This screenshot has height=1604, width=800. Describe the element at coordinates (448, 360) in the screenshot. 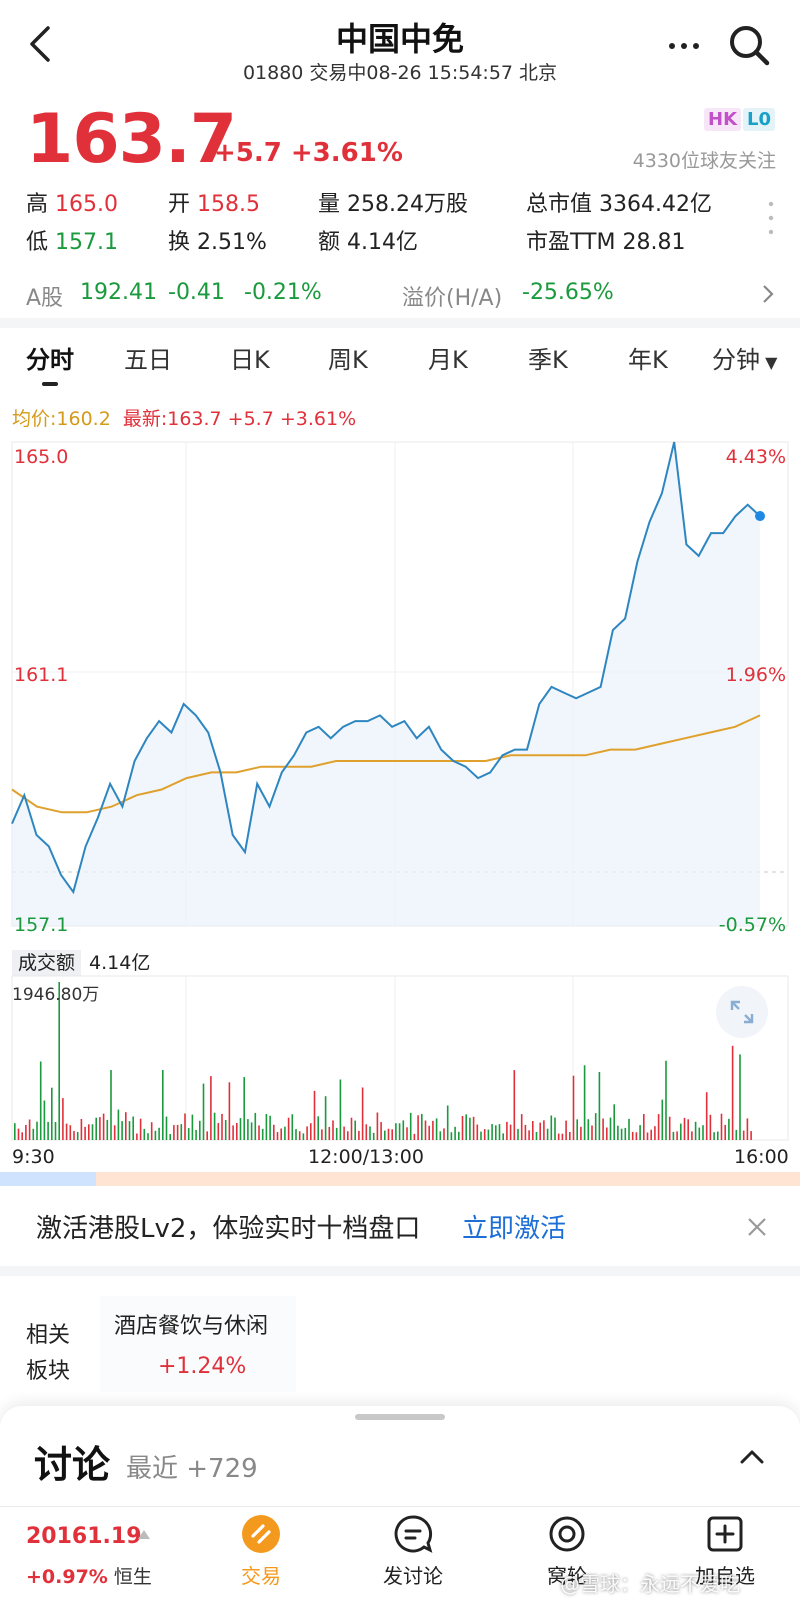

I see `tab-monthly-k: 月K` at that location.